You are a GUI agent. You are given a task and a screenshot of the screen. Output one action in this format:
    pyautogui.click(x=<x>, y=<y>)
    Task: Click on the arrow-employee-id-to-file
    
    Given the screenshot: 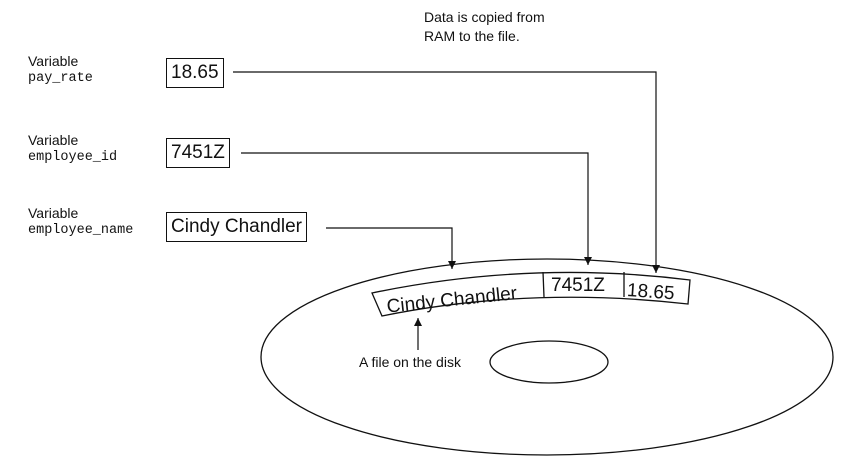 What is the action you would take?
    pyautogui.click(x=416, y=208)
    